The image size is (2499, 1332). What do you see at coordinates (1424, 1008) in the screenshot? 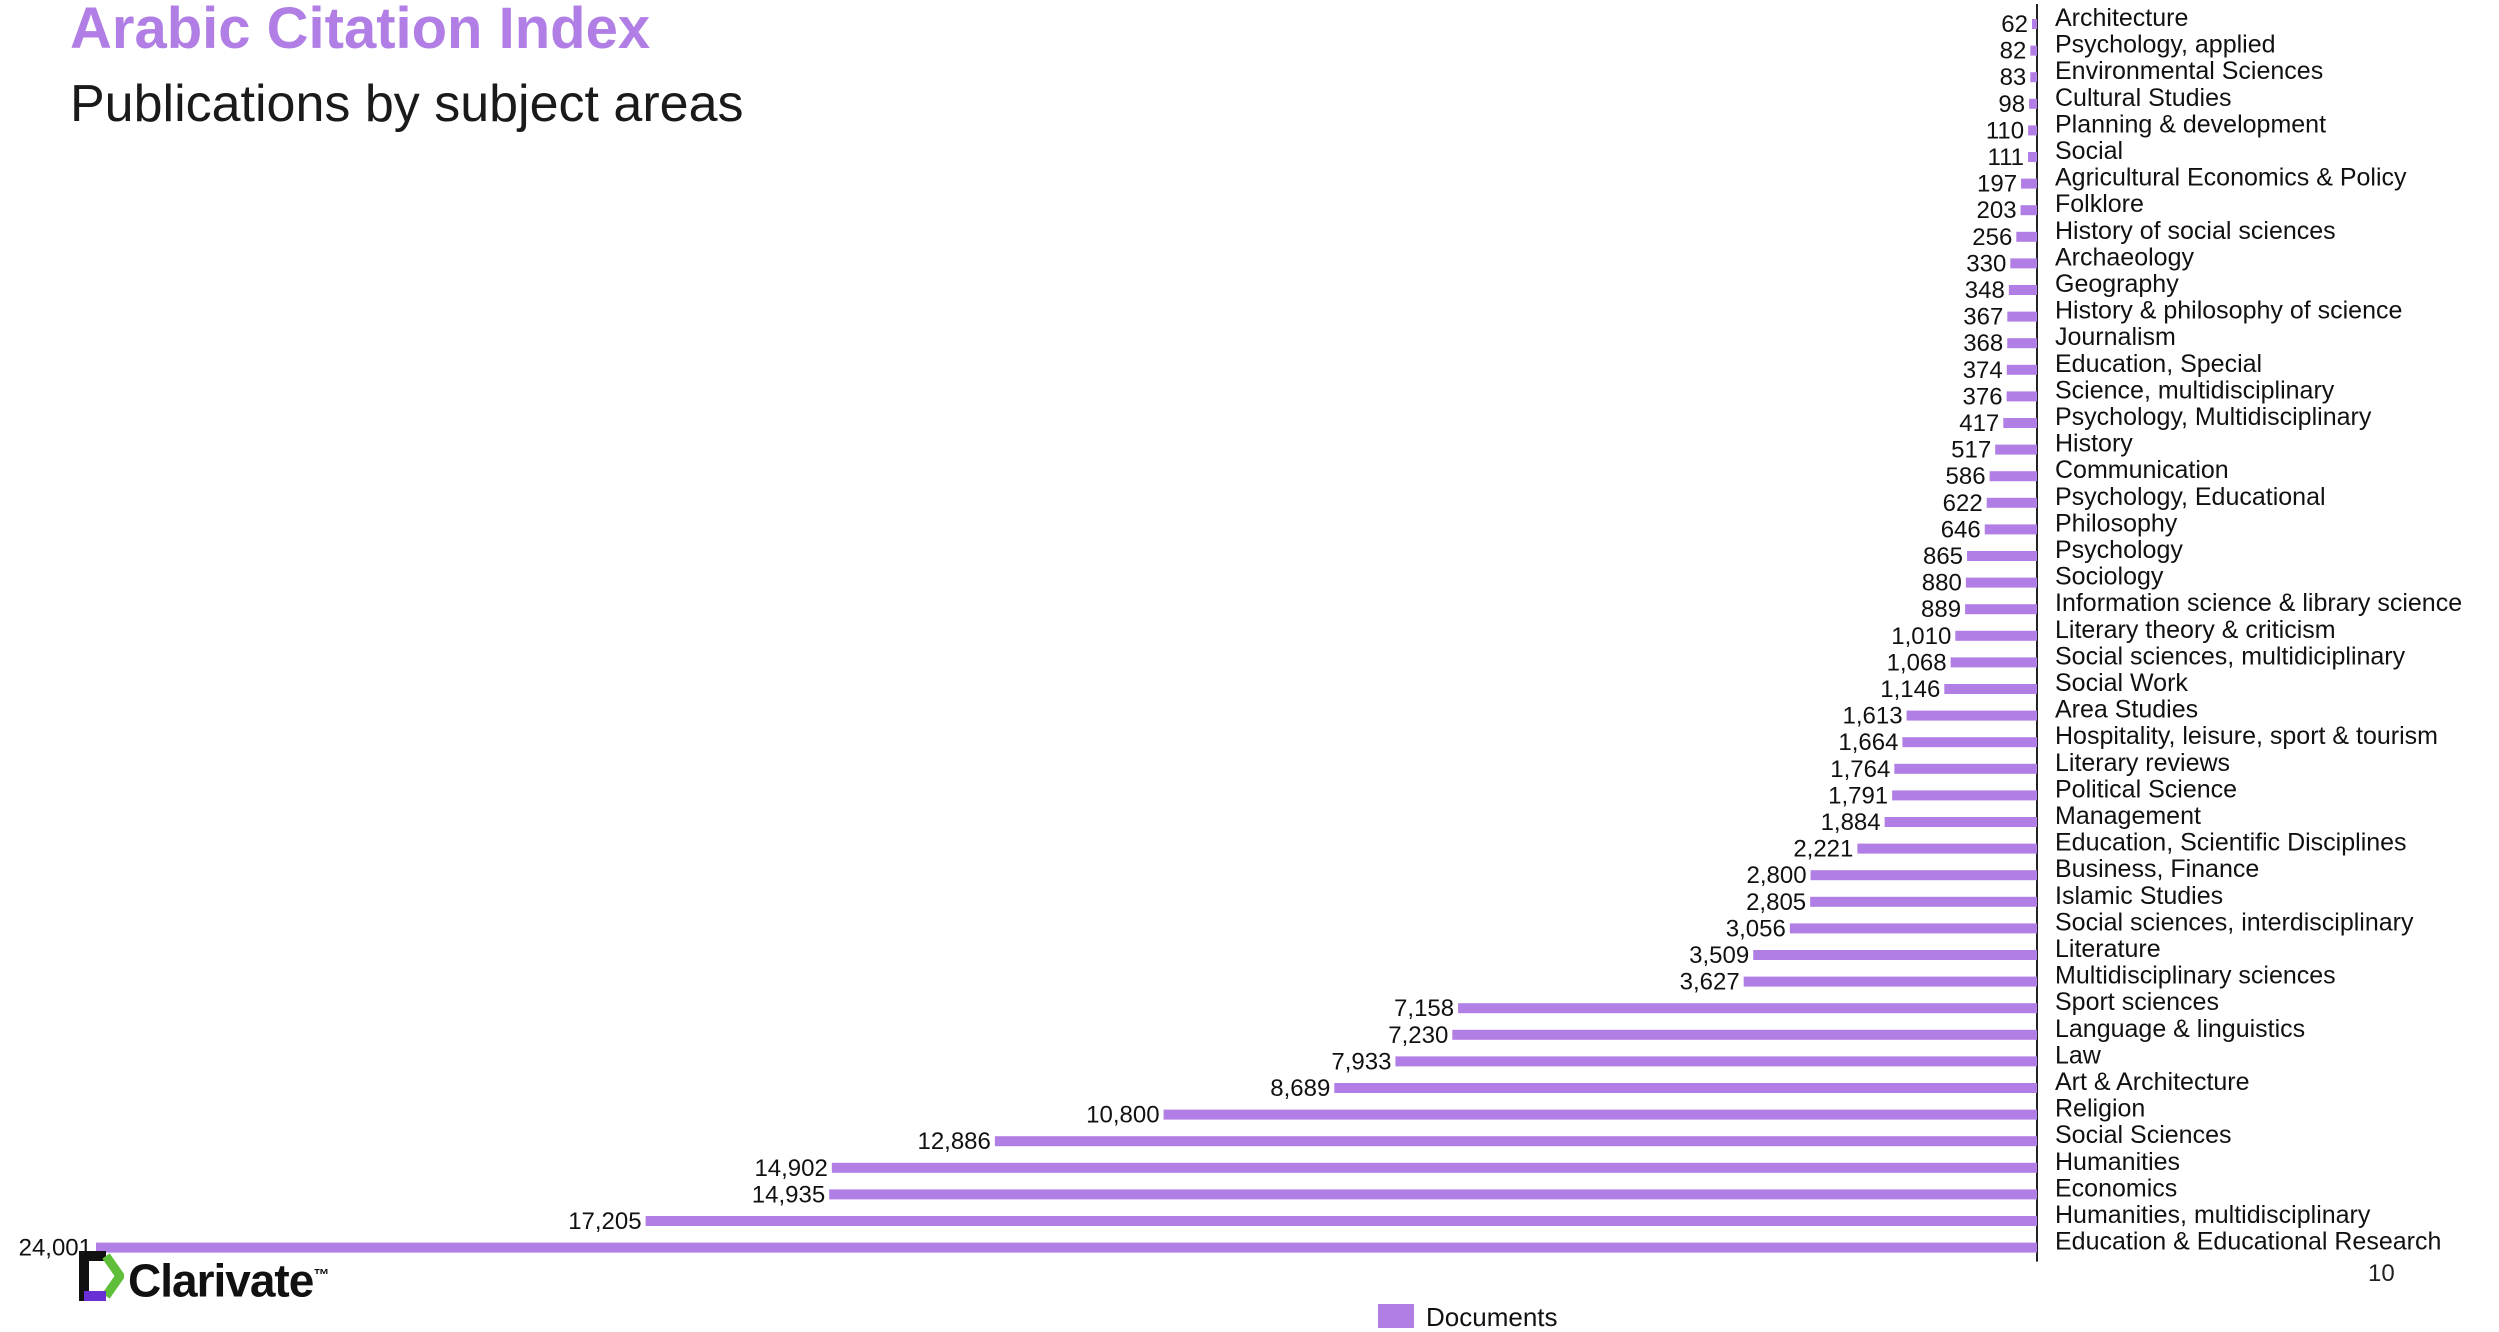
I see `data-label: 7,158` at bounding box center [1424, 1008].